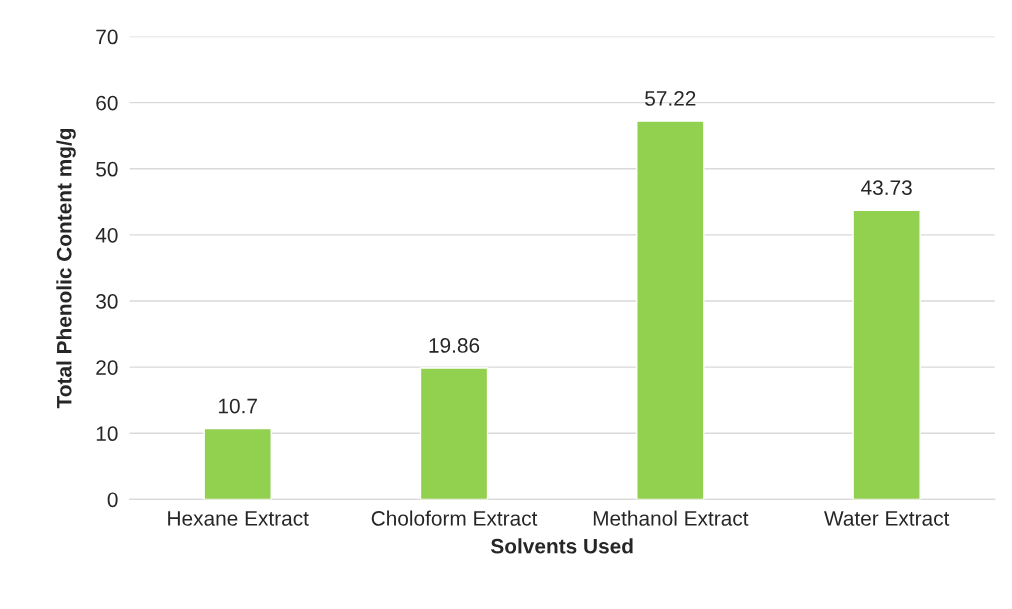 Image resolution: width=1012 pixels, height=609 pixels. What do you see at coordinates (106, 235) in the screenshot?
I see `y-tick-label: 40` at bounding box center [106, 235].